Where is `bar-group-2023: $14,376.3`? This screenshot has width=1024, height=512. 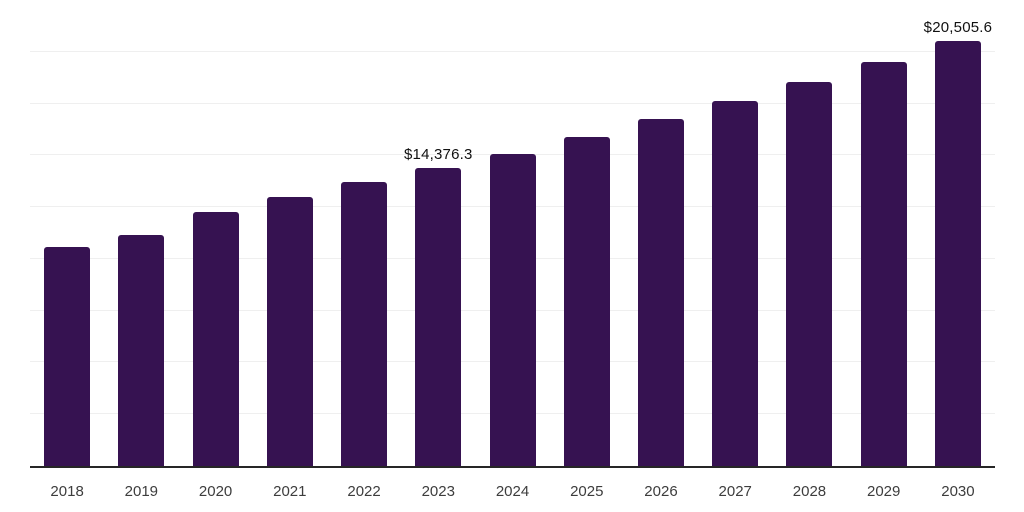 bar-group-2023: $14,376.3 is located at coordinates (438, 233).